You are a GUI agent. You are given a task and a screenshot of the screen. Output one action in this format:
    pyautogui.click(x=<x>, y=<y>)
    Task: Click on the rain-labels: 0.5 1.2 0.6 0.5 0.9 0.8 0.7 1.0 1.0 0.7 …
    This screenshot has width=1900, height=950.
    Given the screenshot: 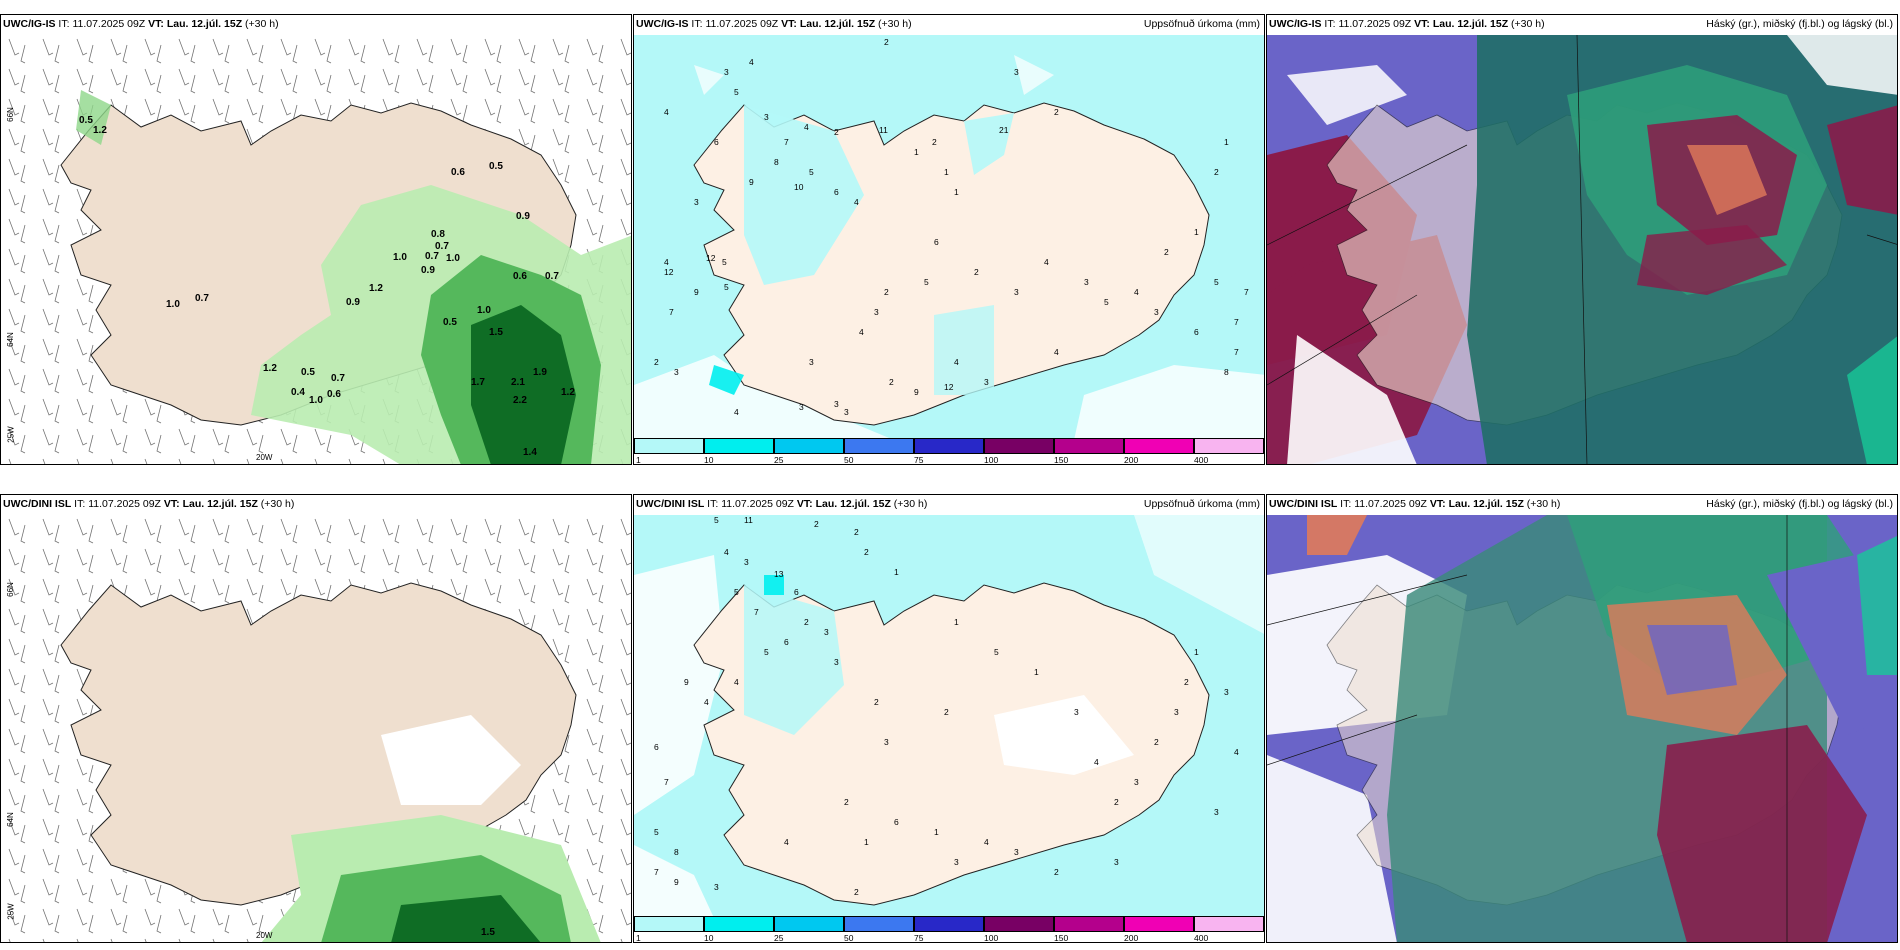 What is the action you would take?
    pyautogui.click(x=327, y=286)
    